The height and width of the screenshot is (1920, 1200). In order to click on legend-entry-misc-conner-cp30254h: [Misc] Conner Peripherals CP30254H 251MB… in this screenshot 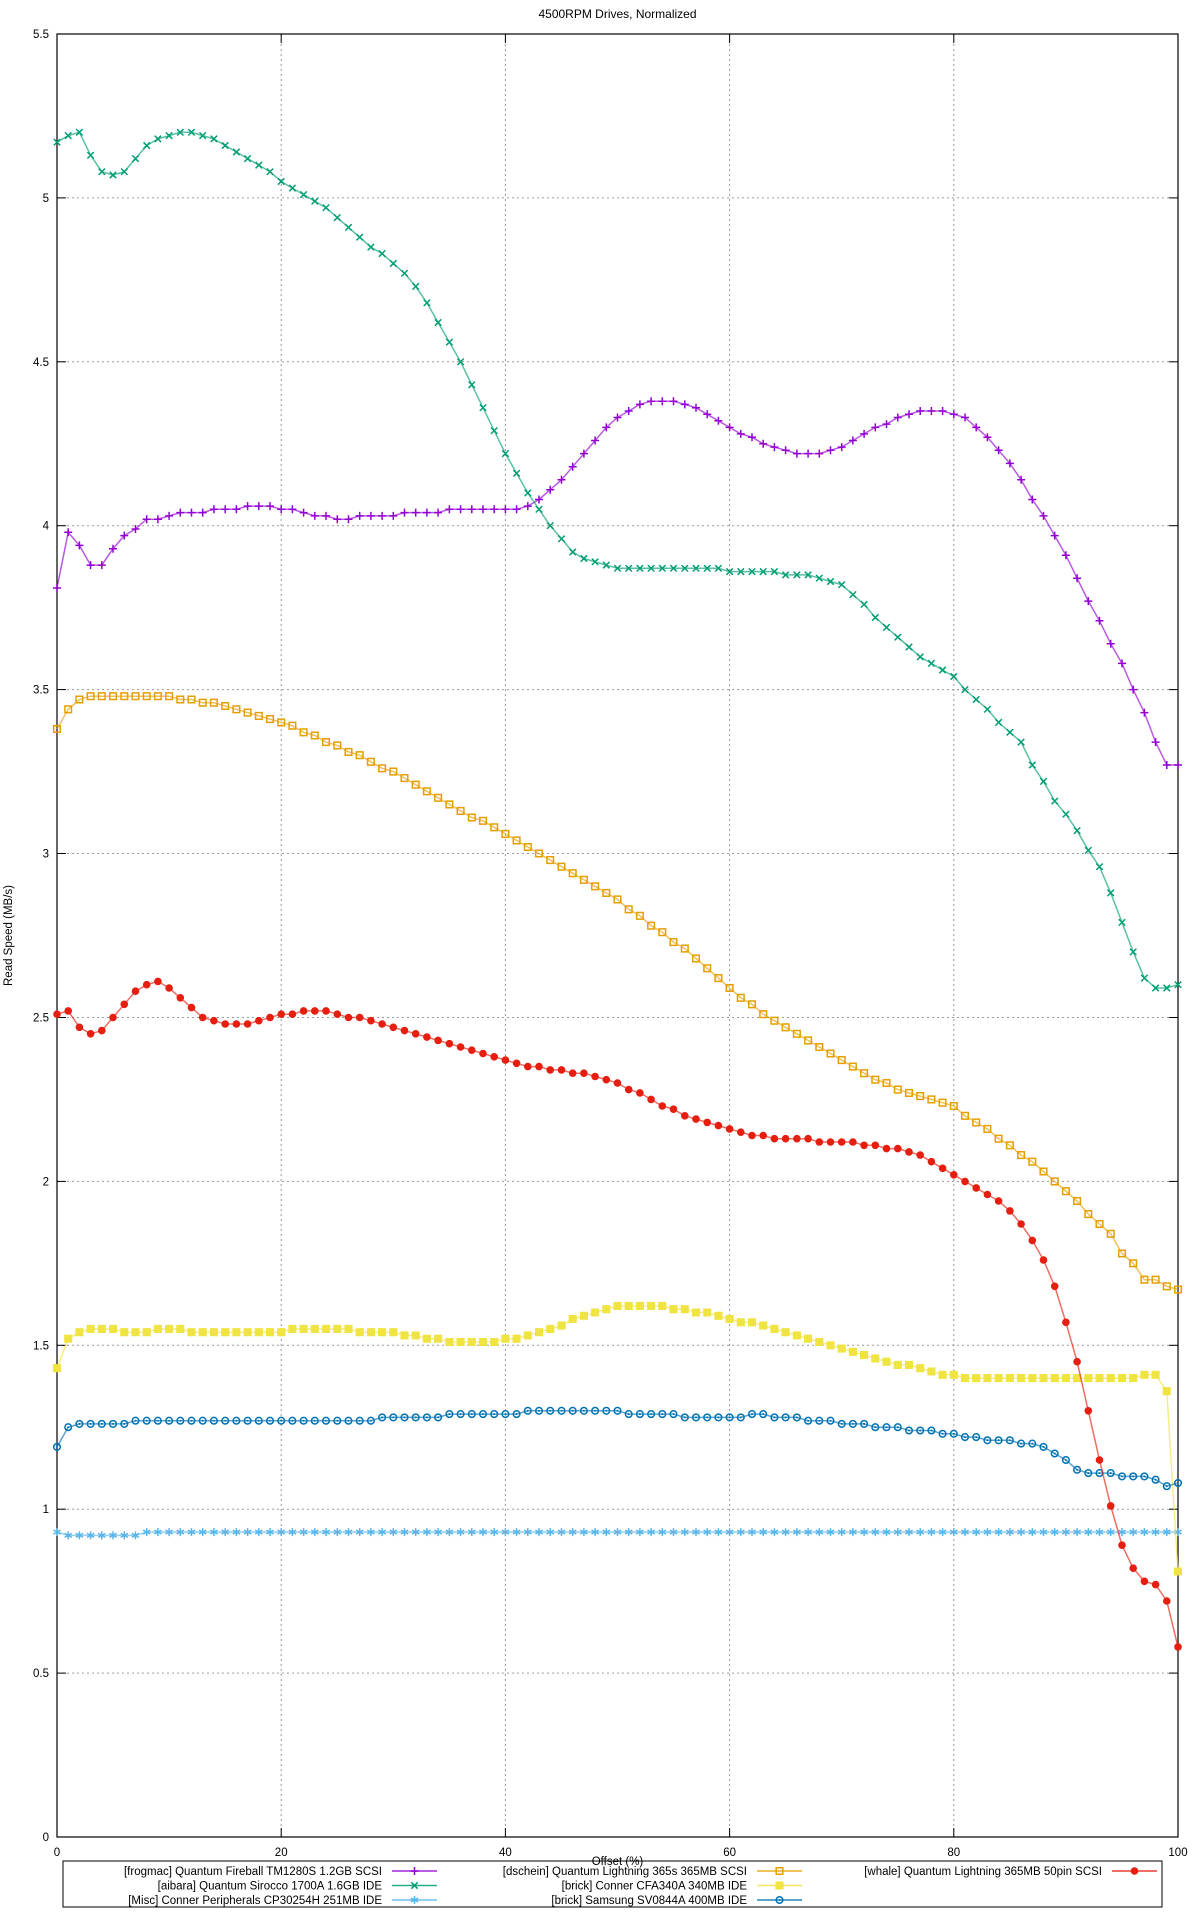, I will do `click(282, 1901)`.